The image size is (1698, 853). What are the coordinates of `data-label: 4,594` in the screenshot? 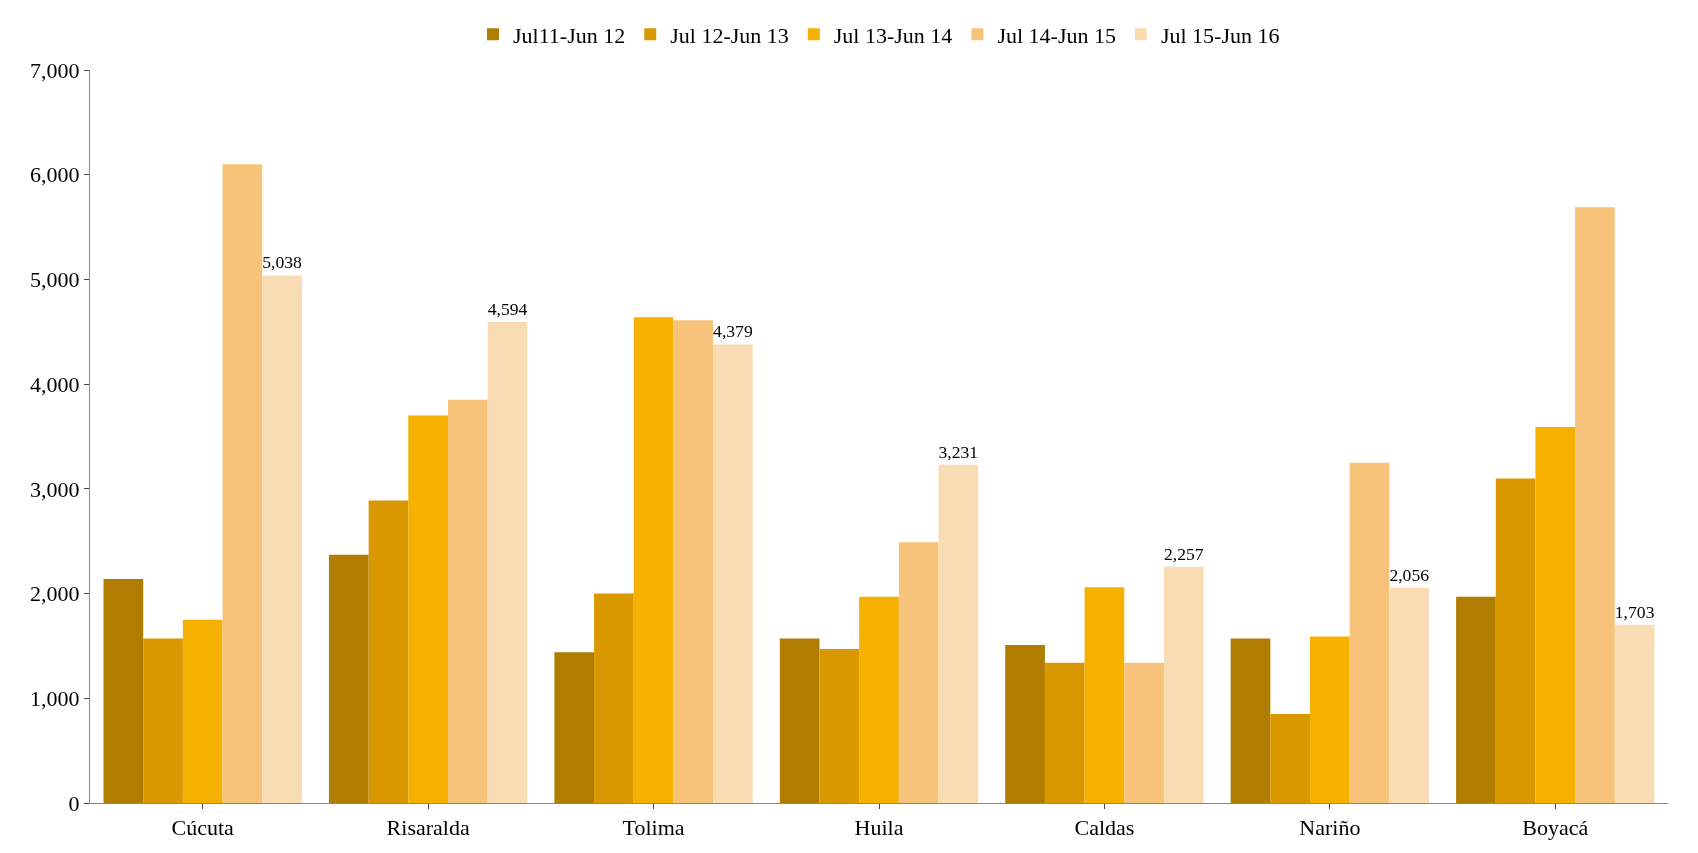 It's located at (507, 308).